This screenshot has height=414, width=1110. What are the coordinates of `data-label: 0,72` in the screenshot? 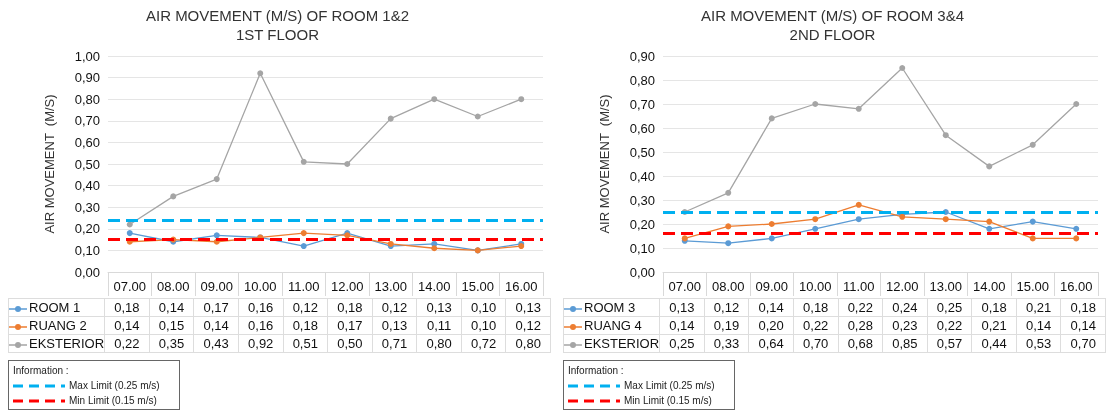 It's located at (483, 343).